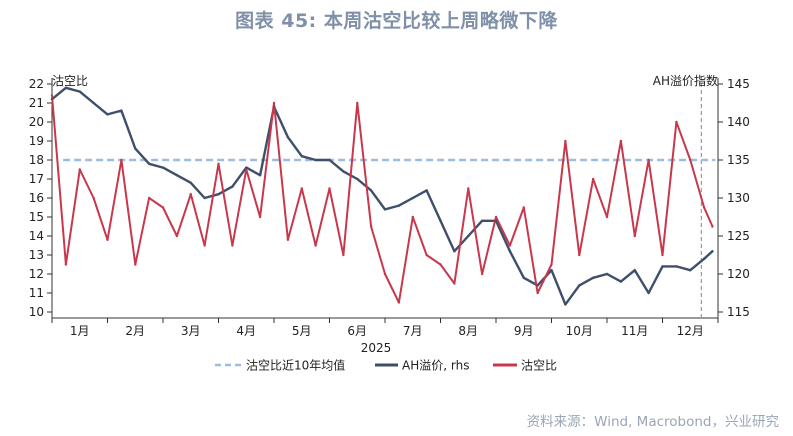  I want to click on x-tick-label: 10月, so click(579, 331).